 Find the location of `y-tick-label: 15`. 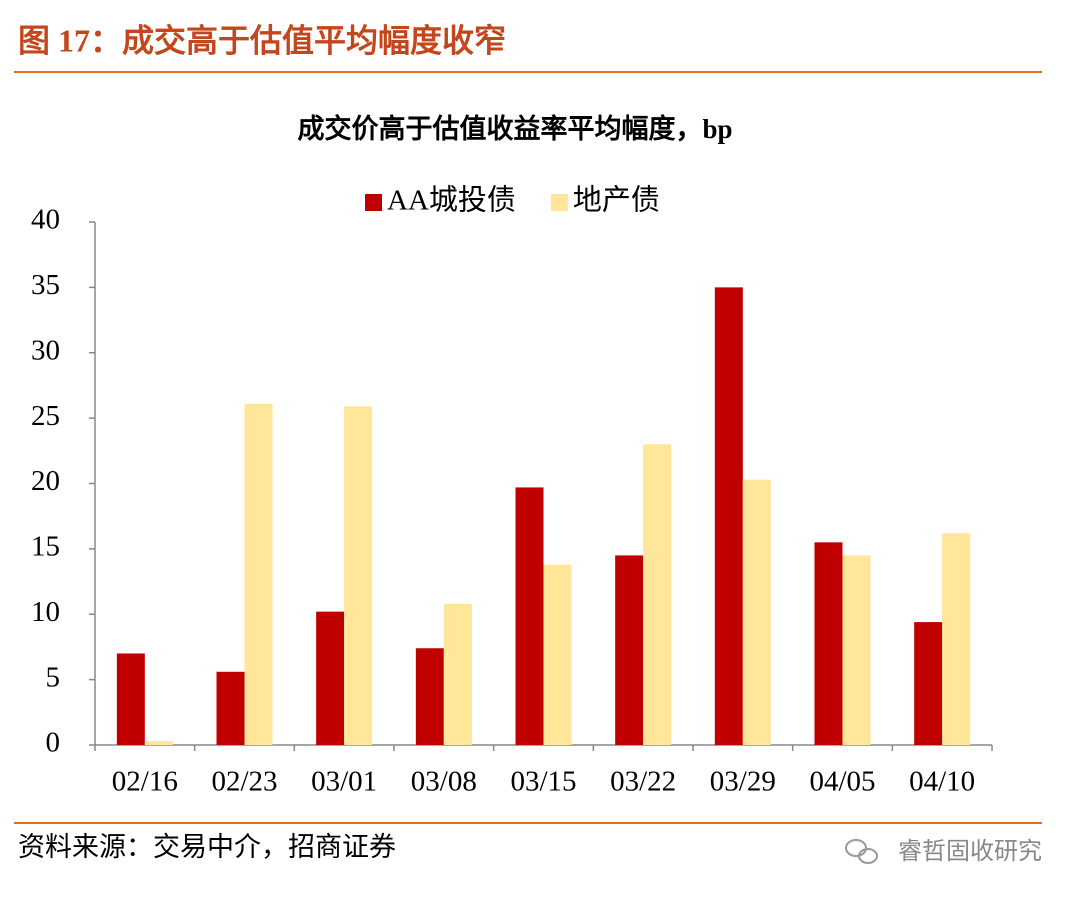

y-tick-label: 15 is located at coordinates (45, 547).